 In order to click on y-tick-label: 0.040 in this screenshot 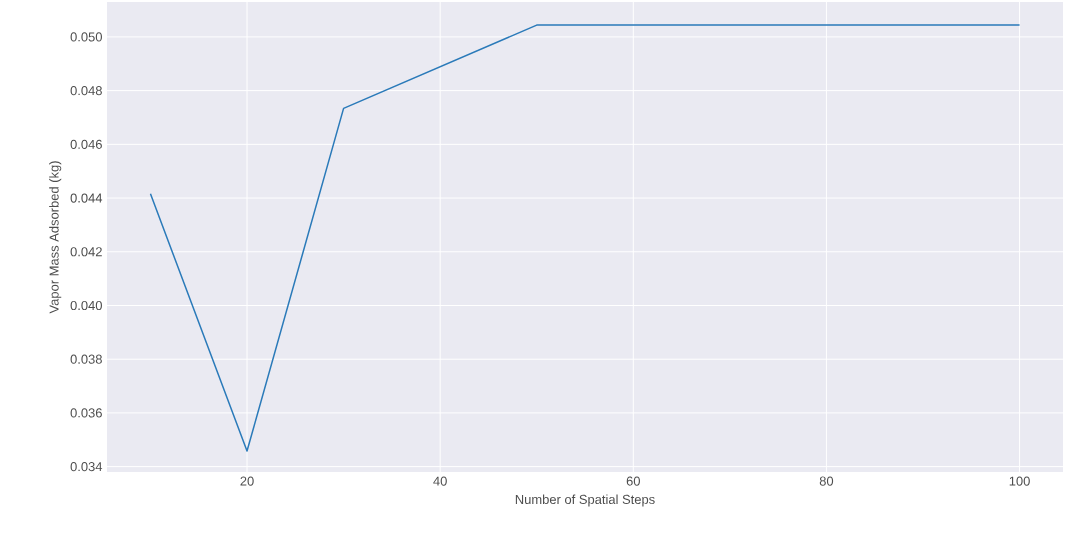, I will do `click(86, 305)`.